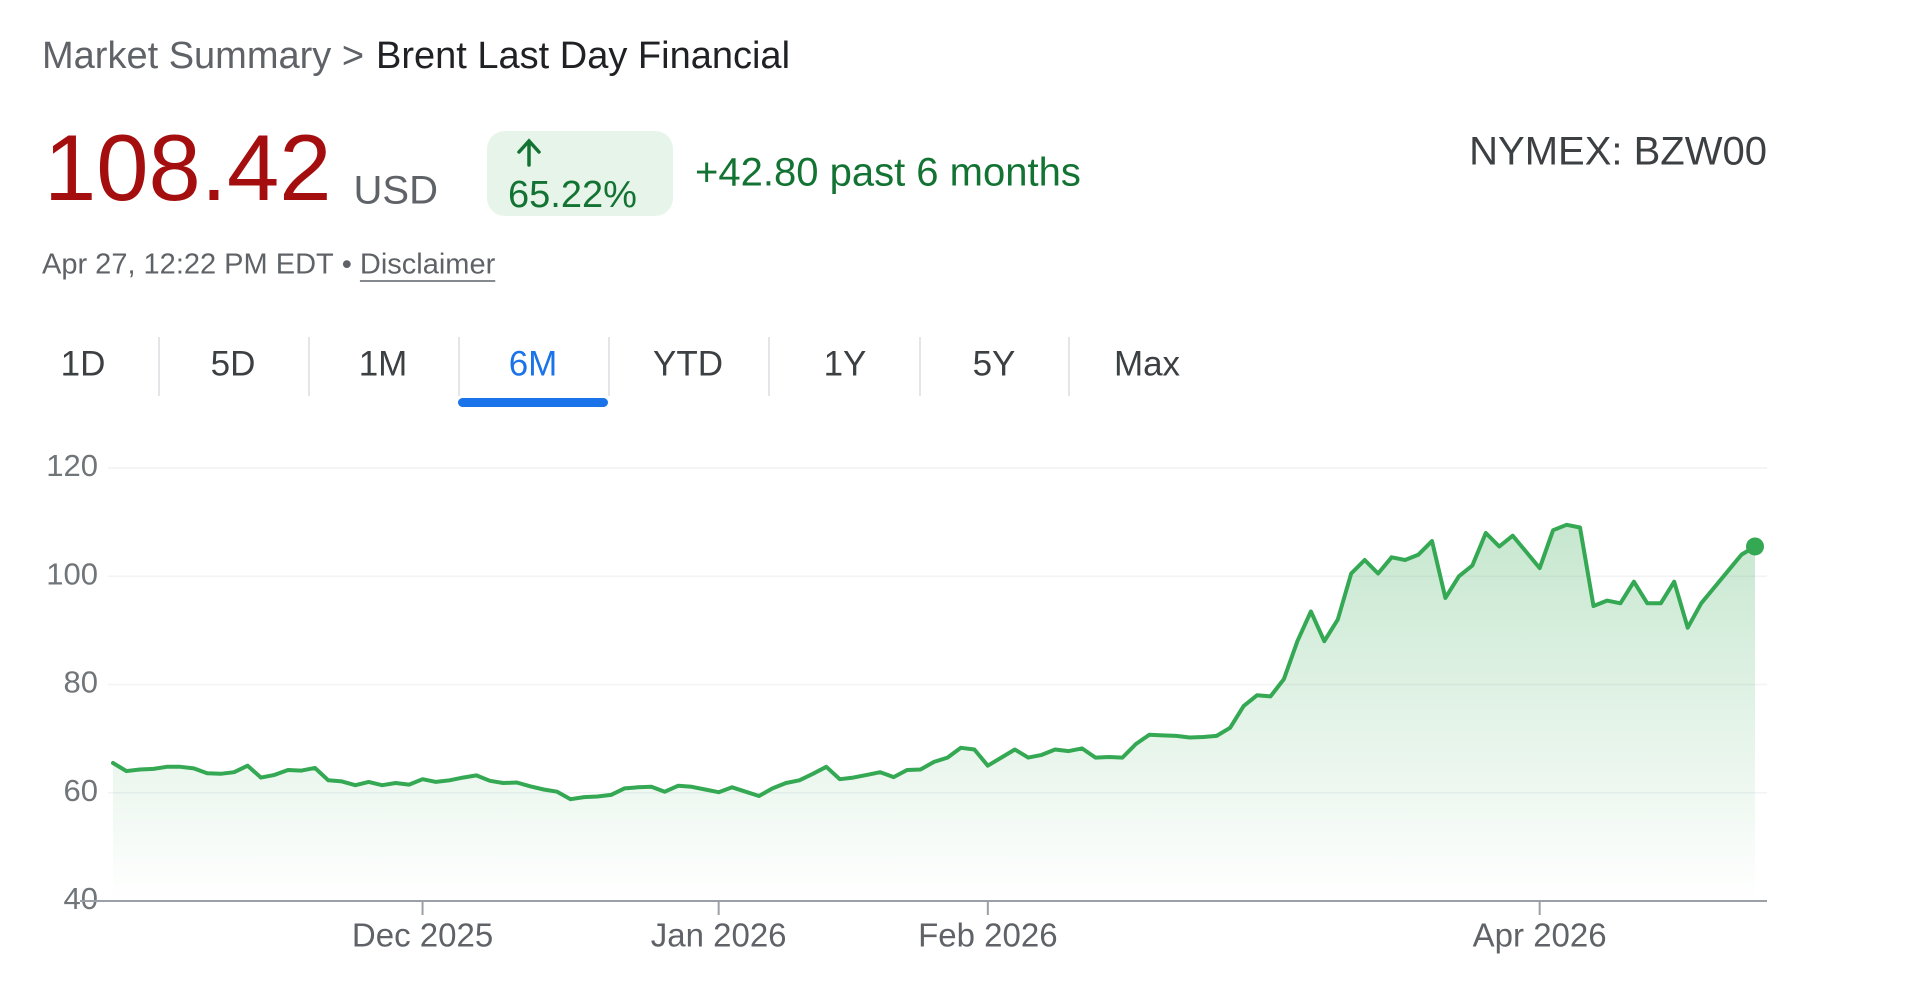 The width and height of the screenshot is (1920, 987). I want to click on y-tick-label: 80, so click(81, 682).